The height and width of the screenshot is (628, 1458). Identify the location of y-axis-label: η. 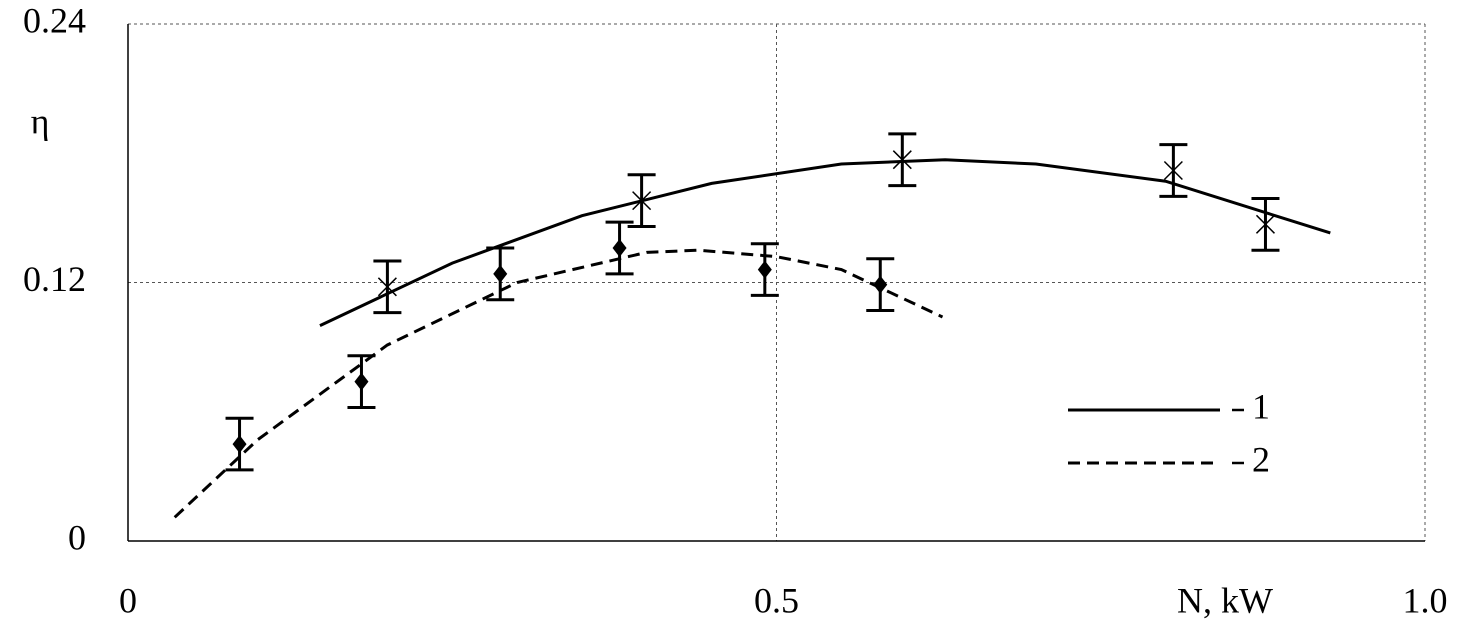
(40, 121).